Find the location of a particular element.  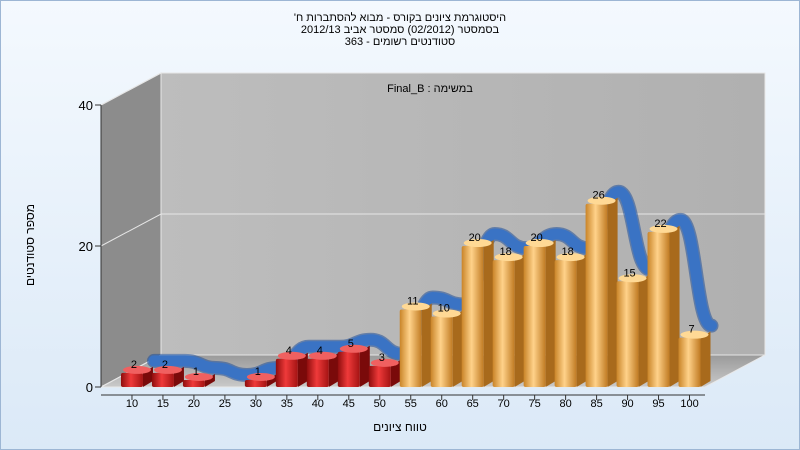

x-tick-label: 75 is located at coordinates (535, 404).